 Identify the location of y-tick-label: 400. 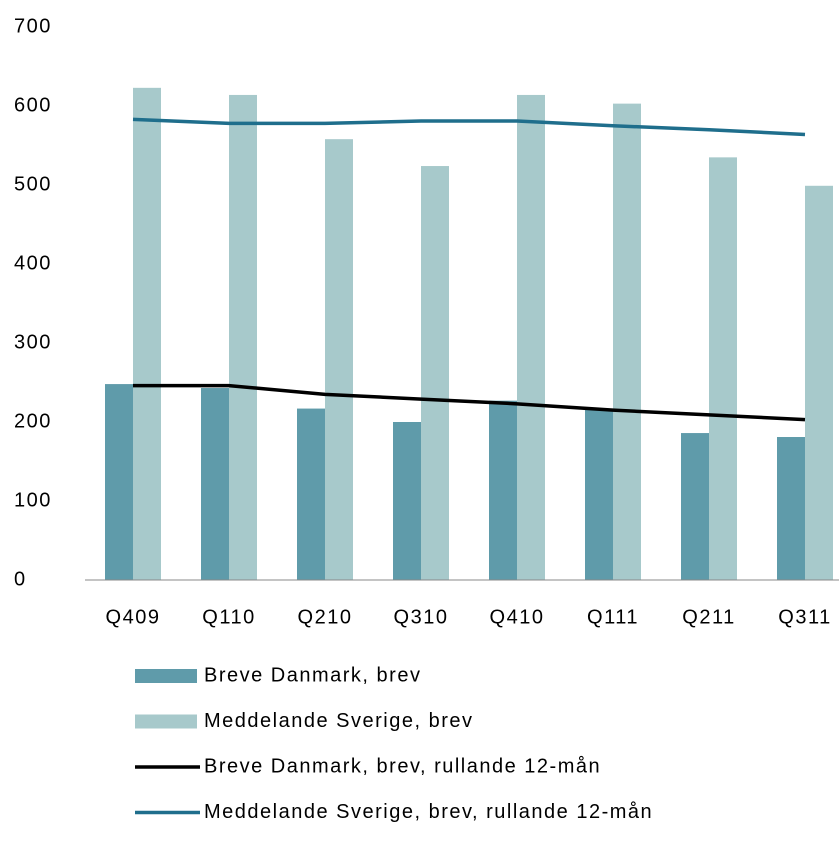
(33, 263).